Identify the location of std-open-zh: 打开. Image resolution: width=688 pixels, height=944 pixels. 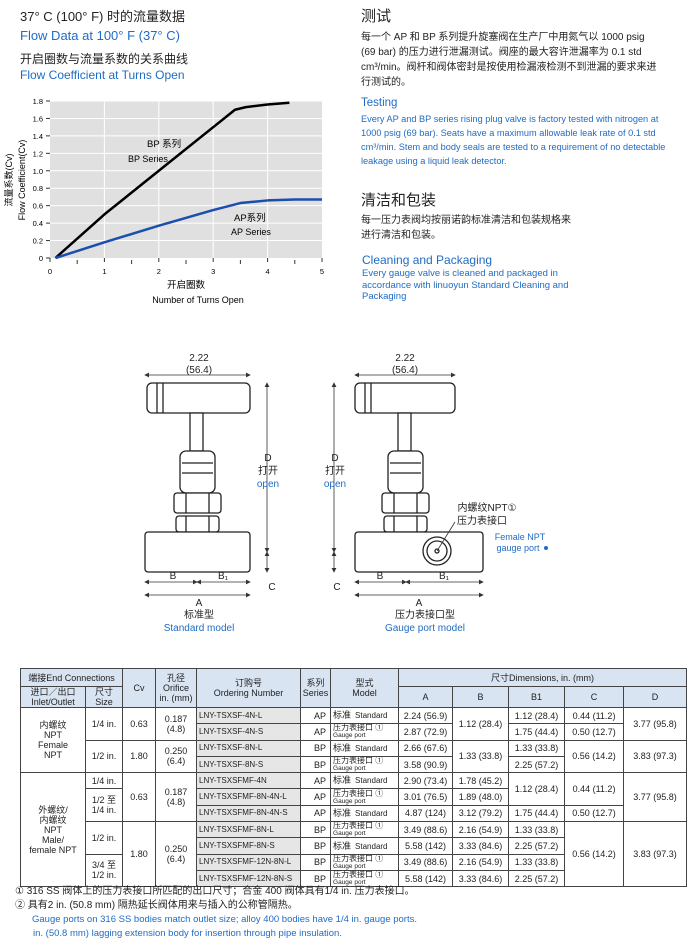
(268, 470).